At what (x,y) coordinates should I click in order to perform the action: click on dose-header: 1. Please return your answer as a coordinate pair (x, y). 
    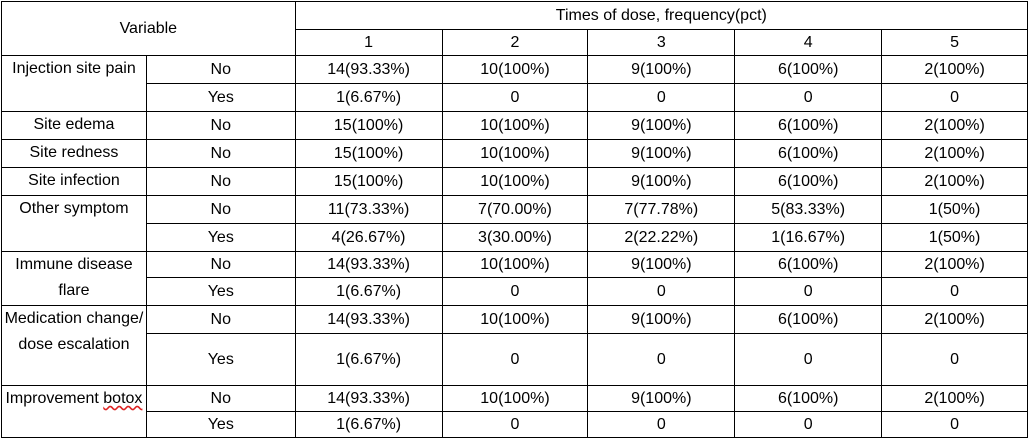
    Looking at the image, I should click on (368, 42).